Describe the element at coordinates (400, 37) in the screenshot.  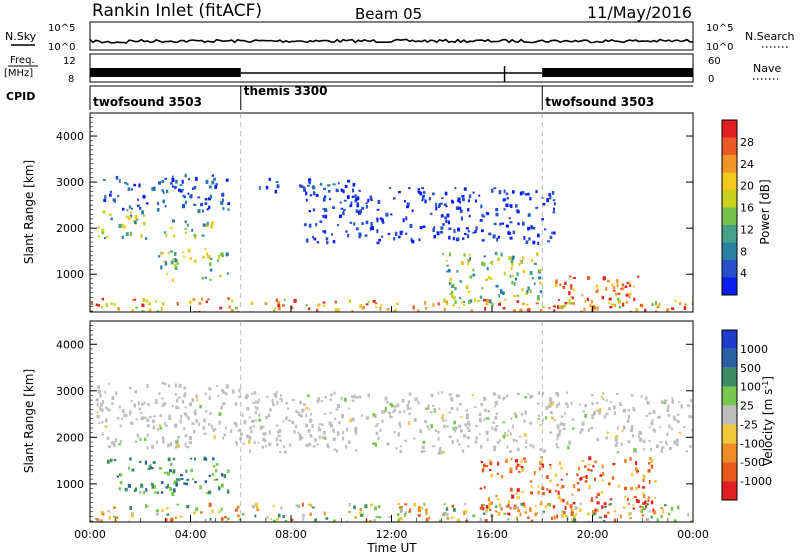
I see `nsky-strip: N.Sky 10^5 10^0 10^5 10^0 N.Search` at that location.